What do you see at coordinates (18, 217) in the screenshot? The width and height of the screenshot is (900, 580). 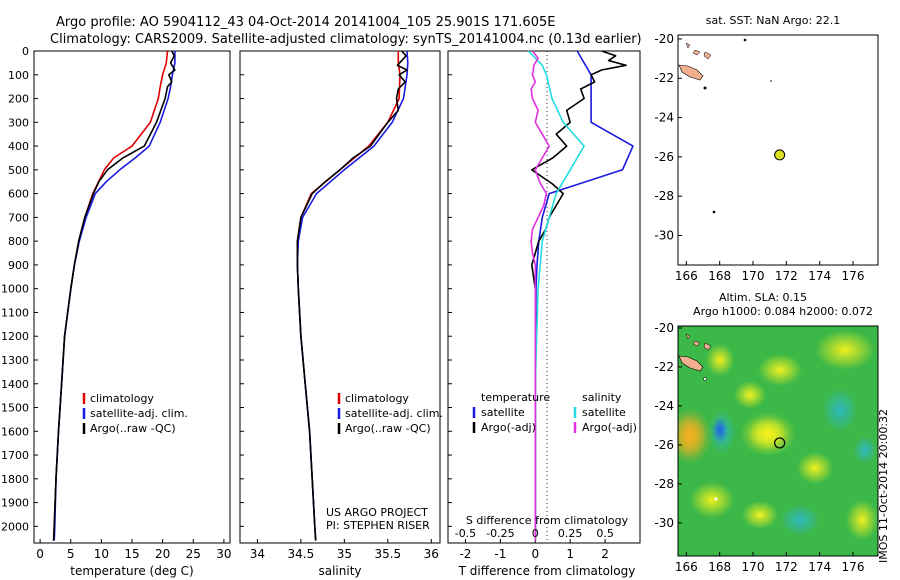 I see `depth-tick-label: 700` at bounding box center [18, 217].